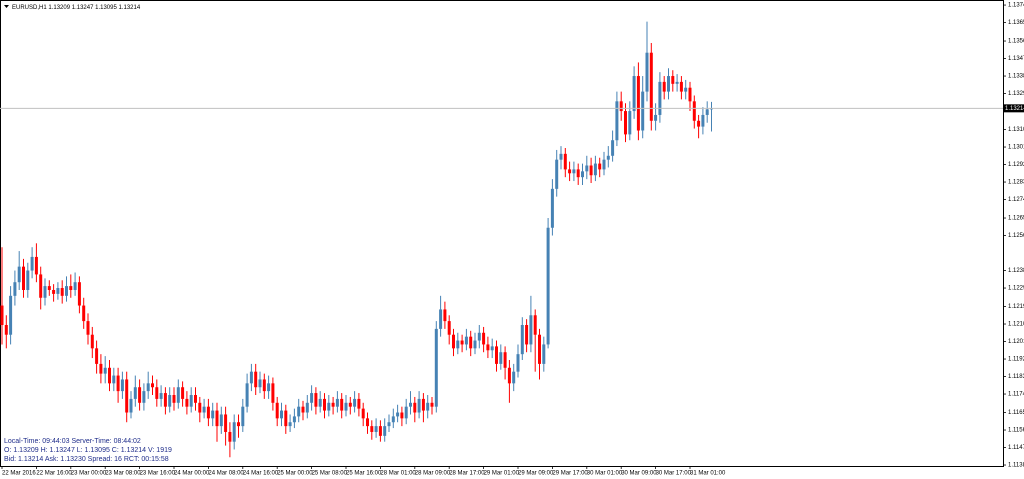 The width and height of the screenshot is (1024, 479). Describe the element at coordinates (1016, 6) in the screenshot. I see `y-tick-label: 1.13745` at that location.